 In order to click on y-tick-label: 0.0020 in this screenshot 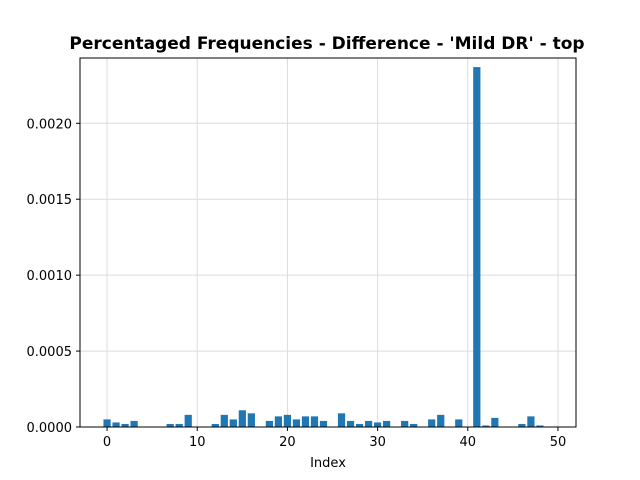, I will do `click(50, 124)`.